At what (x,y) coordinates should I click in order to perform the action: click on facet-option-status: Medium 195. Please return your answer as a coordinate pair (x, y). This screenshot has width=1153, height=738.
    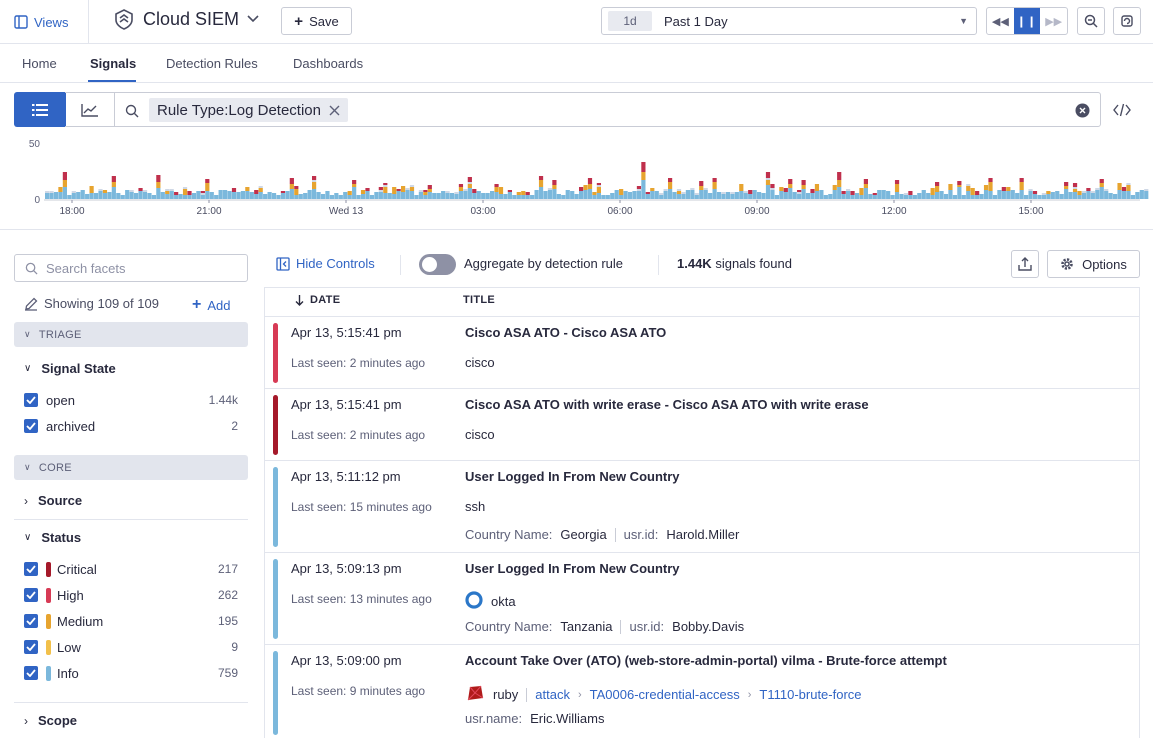
    Looking at the image, I should click on (131, 621).